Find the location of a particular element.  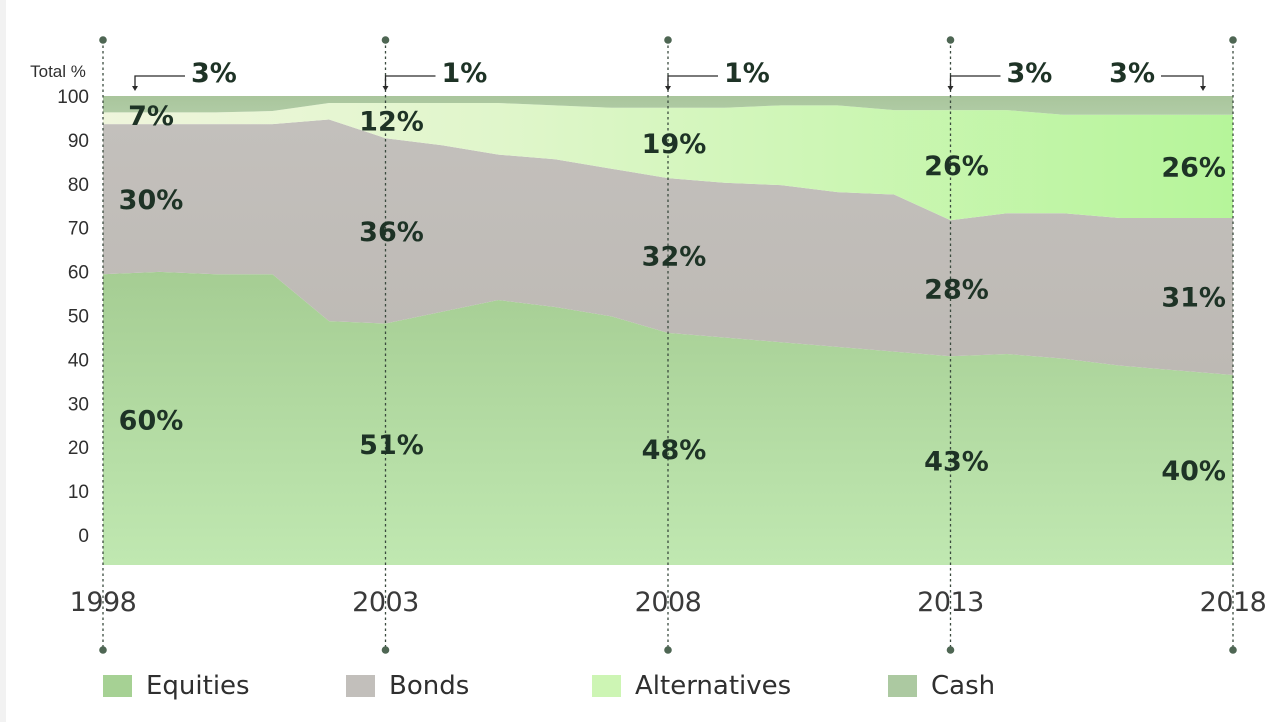

legend-item-cash: Cash is located at coordinates (941, 686).